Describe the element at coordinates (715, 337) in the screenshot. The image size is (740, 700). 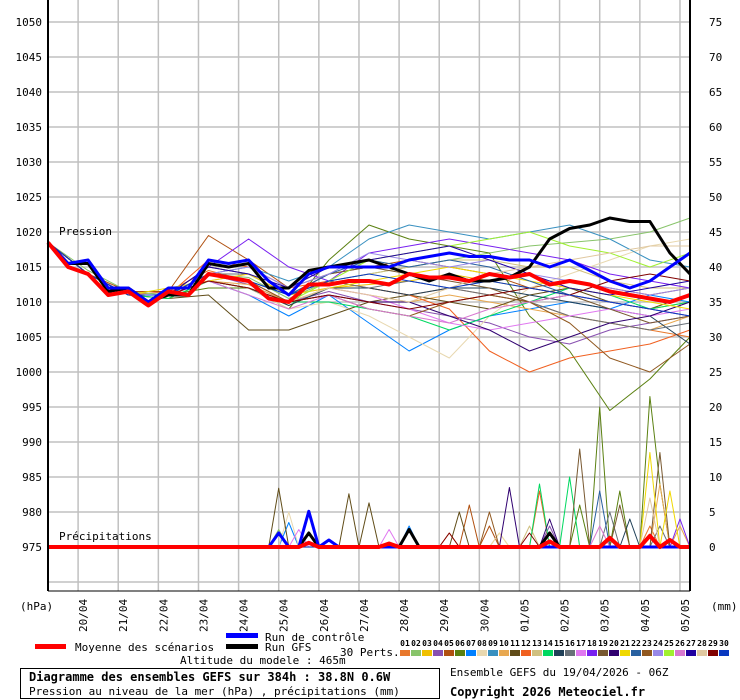
I see `right-tick-label: 30` at that location.